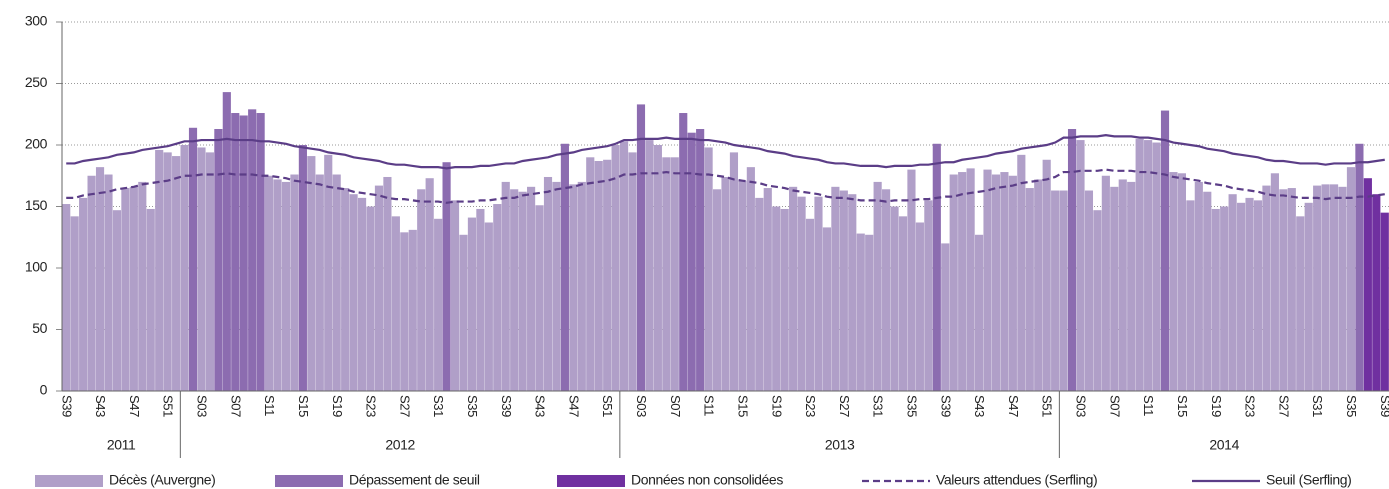  What do you see at coordinates (1224, 445) in the screenshot?
I see `year-label: 2014` at bounding box center [1224, 445].